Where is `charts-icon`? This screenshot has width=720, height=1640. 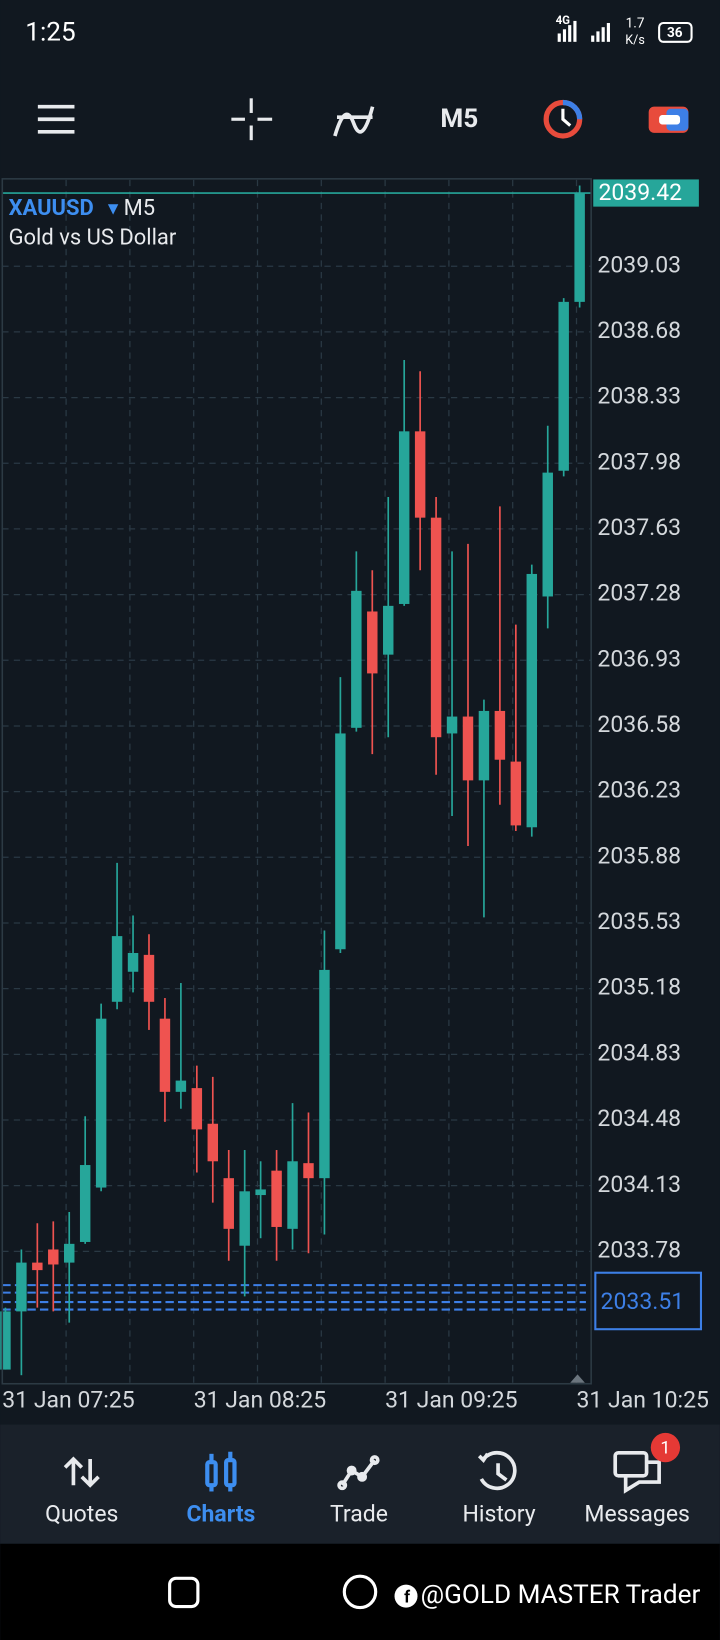 charts-icon is located at coordinates (221, 1471).